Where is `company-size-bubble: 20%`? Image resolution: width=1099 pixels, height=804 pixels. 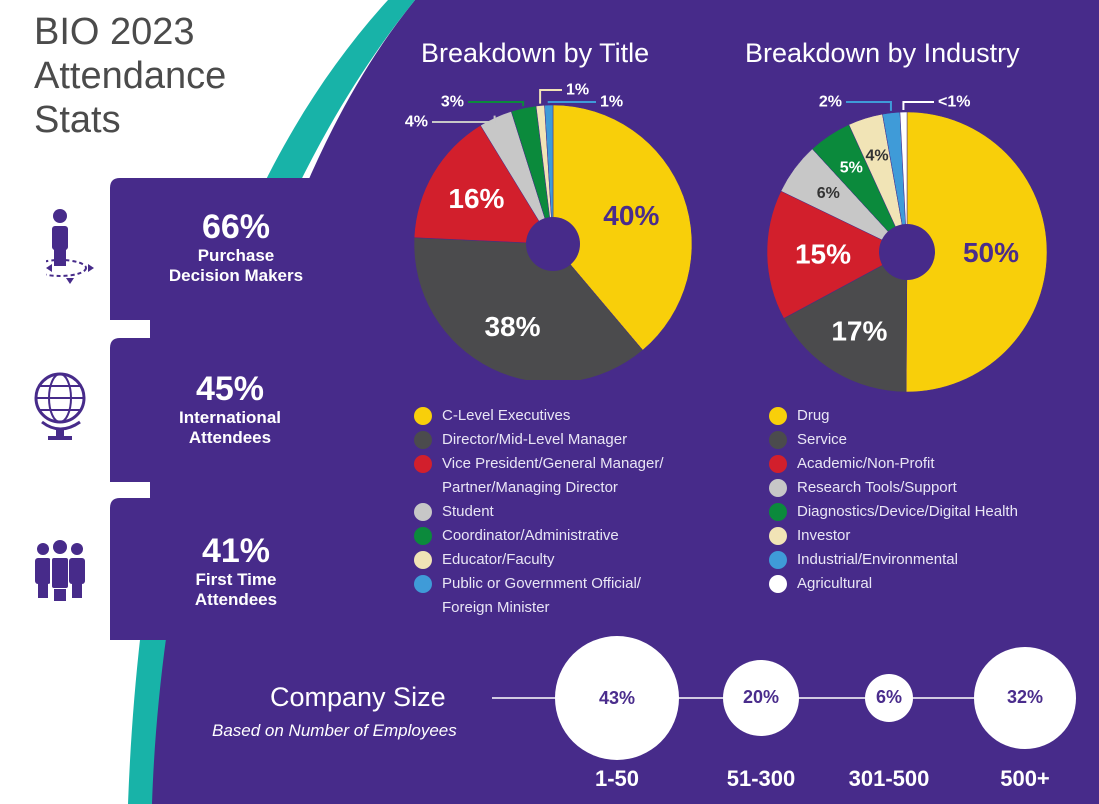 company-size-bubble: 20% is located at coordinates (761, 698).